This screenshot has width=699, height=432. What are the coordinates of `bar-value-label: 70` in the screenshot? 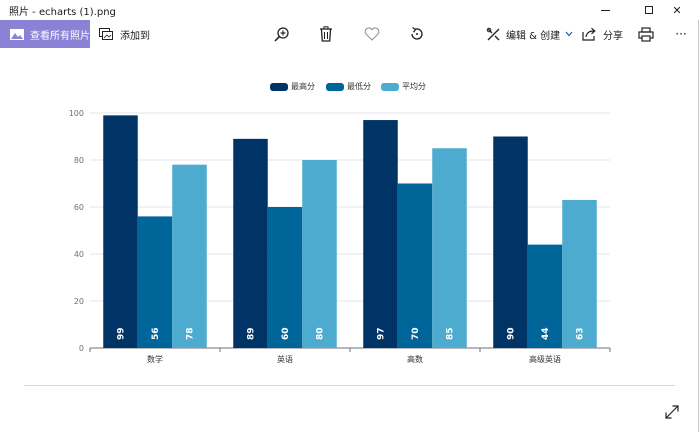 It's located at (416, 333).